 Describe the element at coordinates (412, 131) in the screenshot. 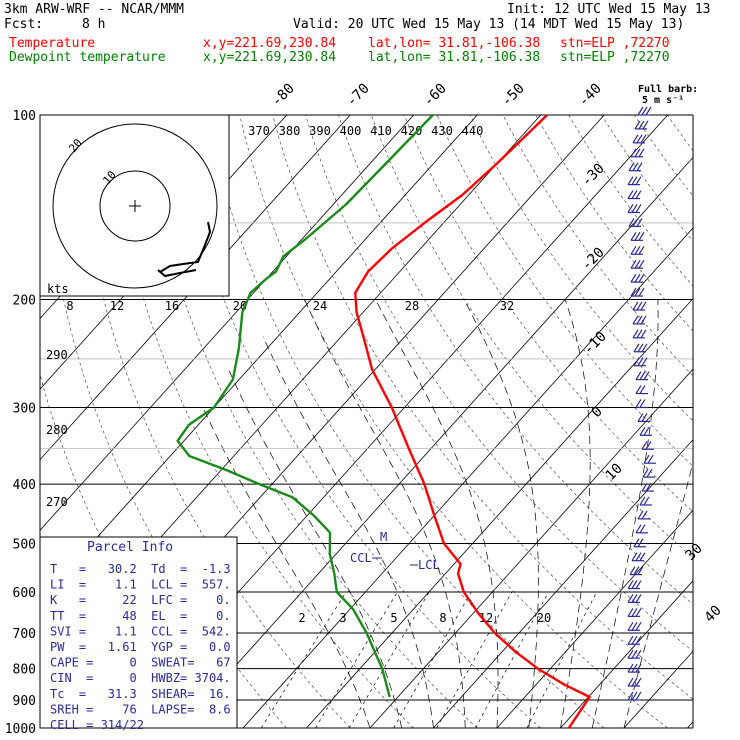

I see `theta-label: 420` at that location.